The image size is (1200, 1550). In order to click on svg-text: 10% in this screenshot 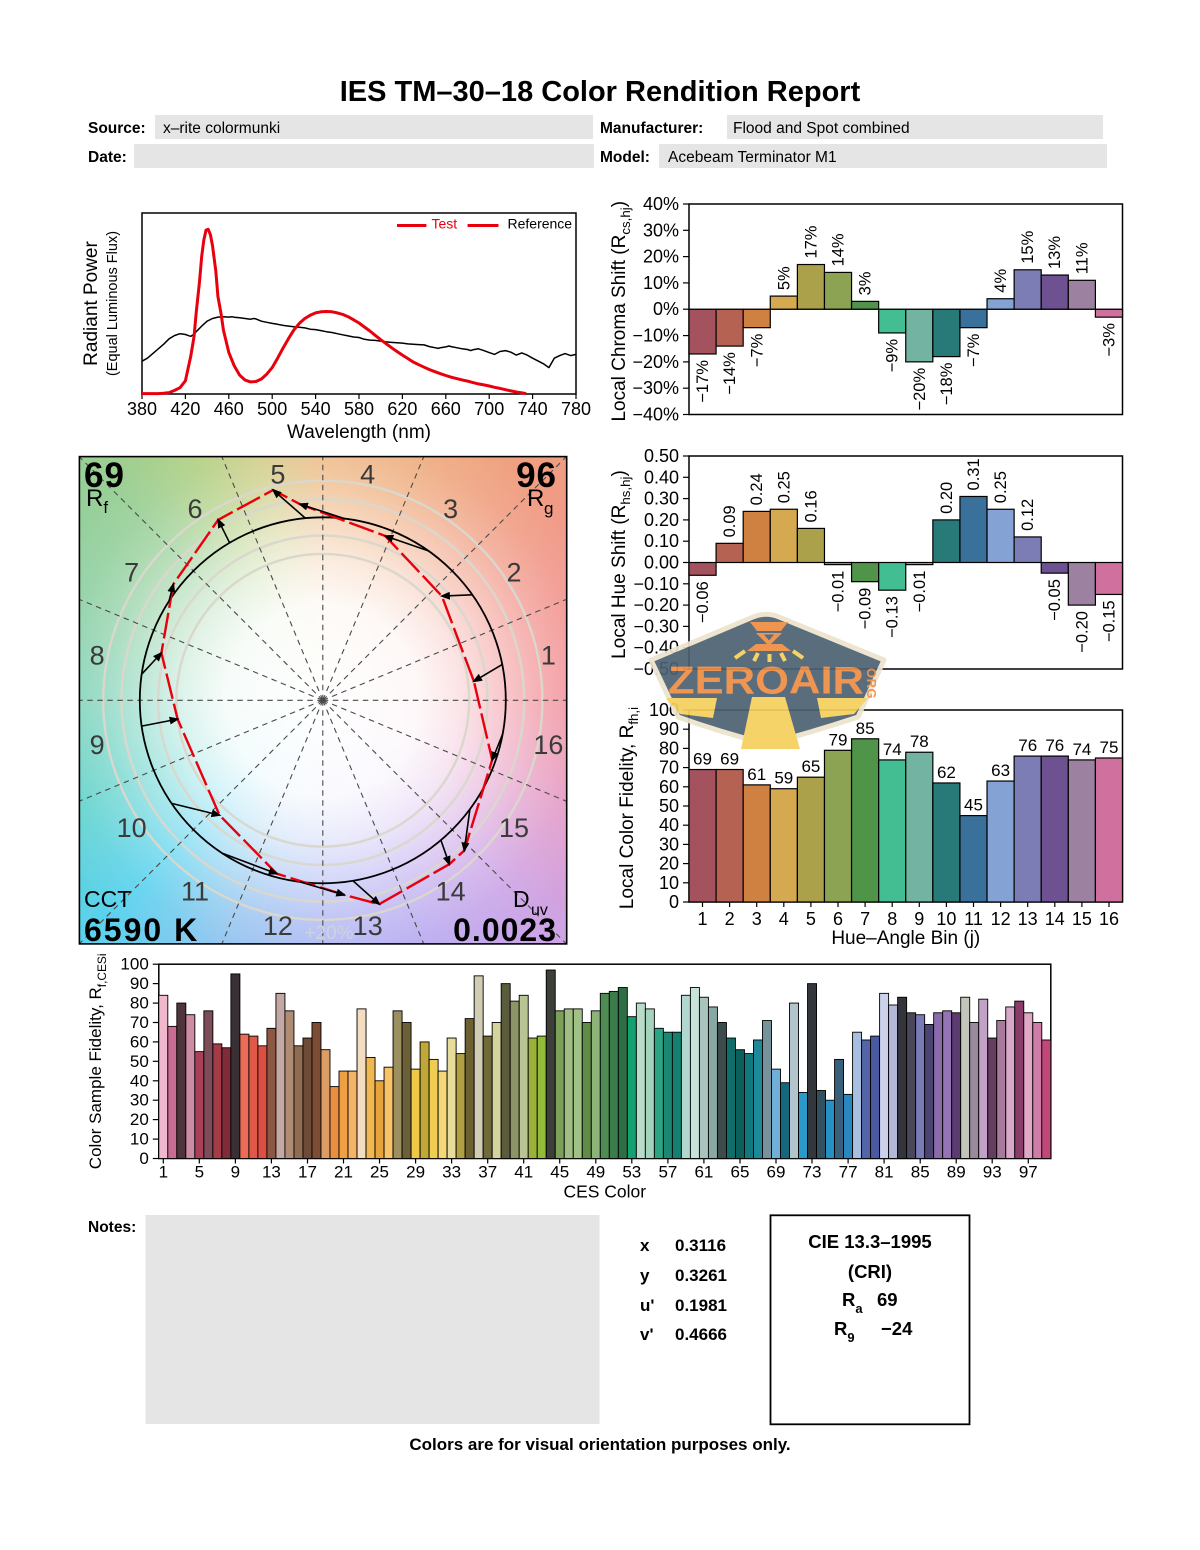, I will do `click(661, 283)`.